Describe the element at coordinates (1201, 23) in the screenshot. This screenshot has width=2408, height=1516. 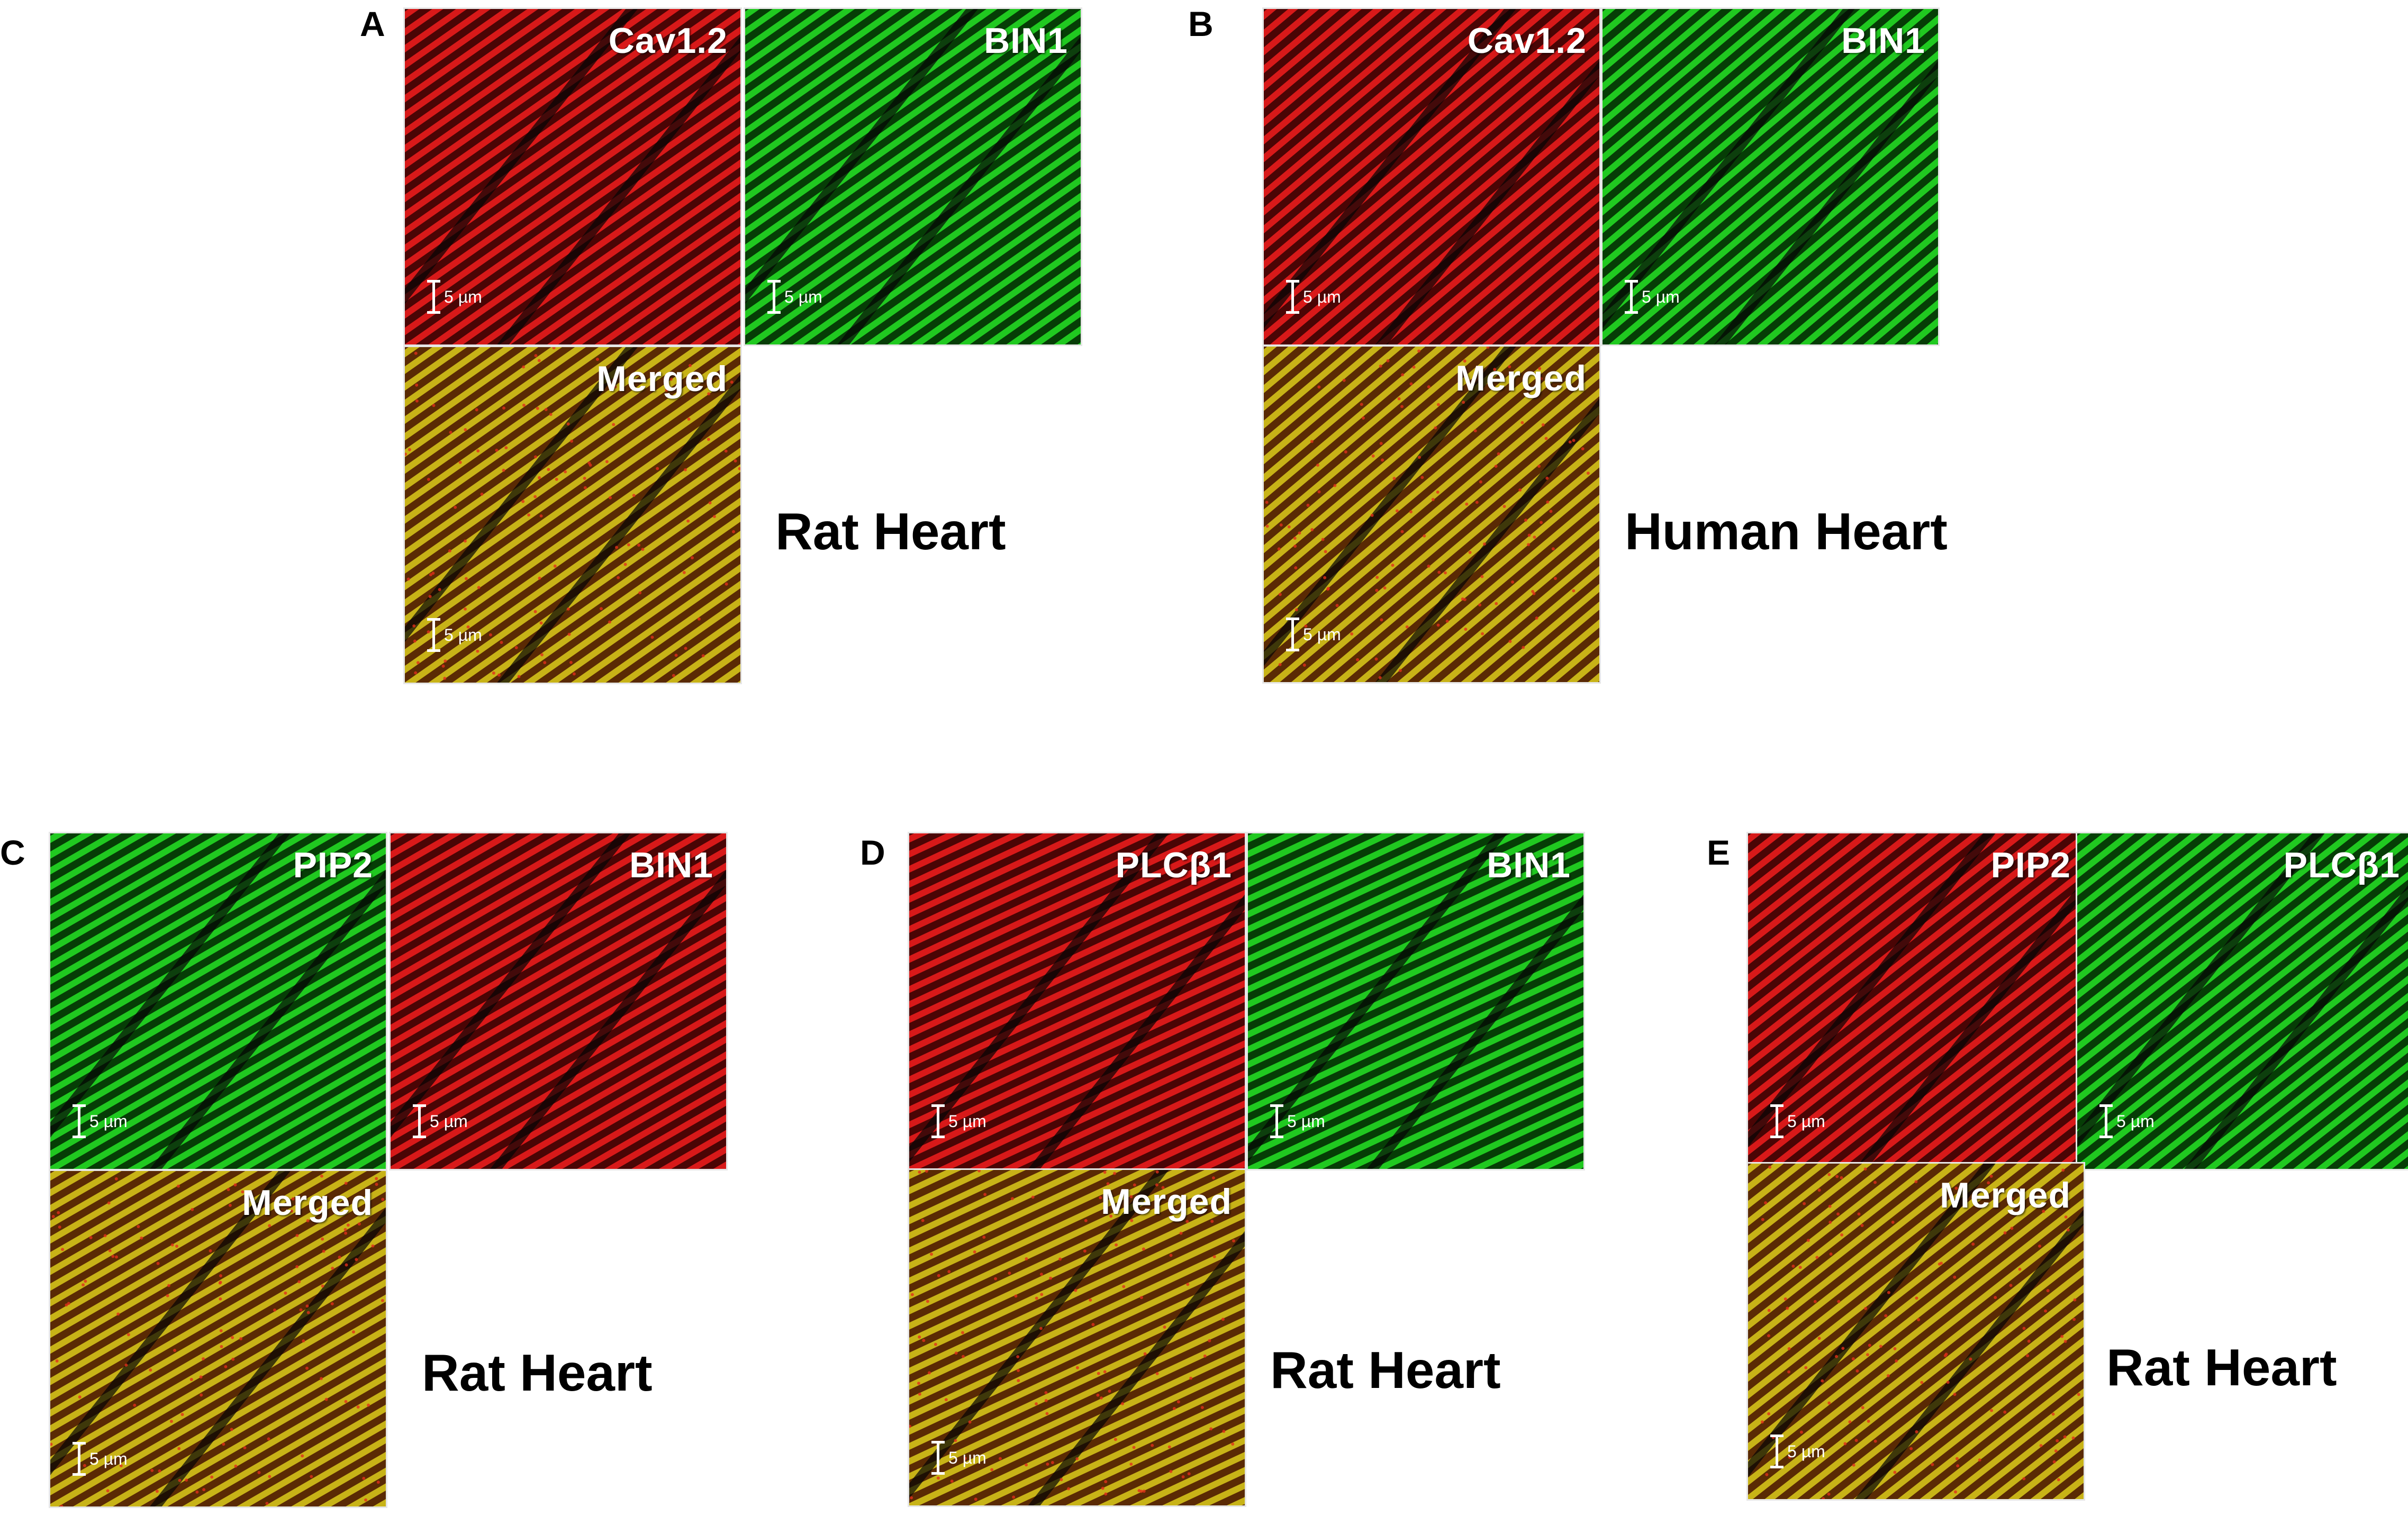
I see `panel-letter: B` at that location.